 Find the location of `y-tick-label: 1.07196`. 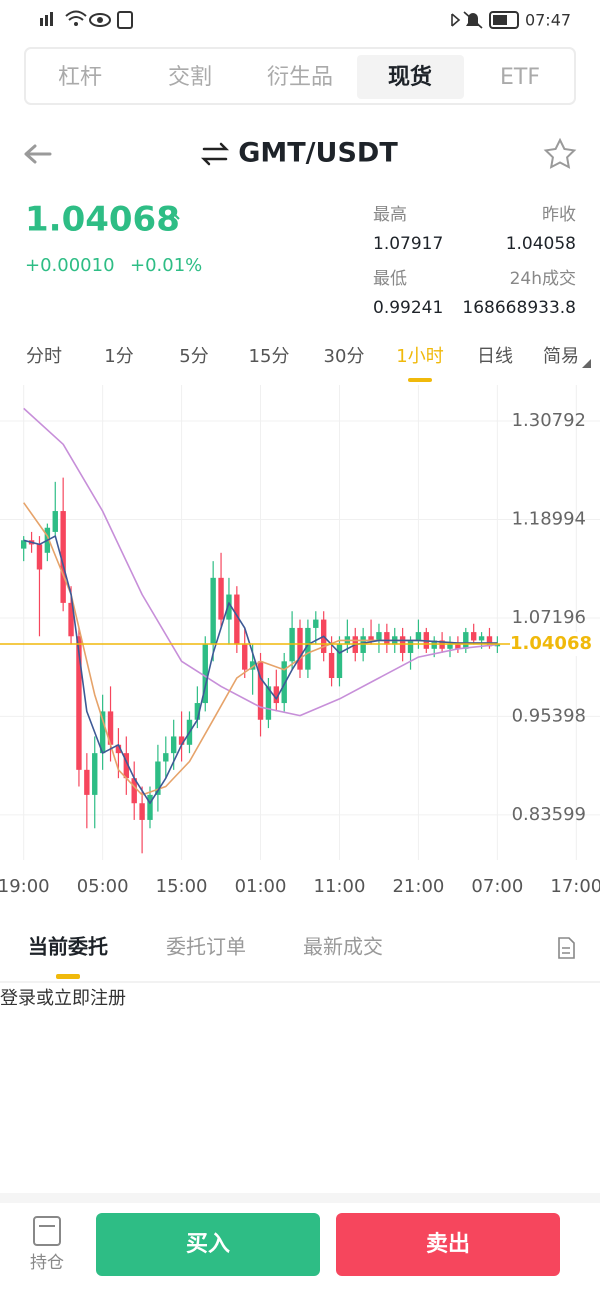

y-tick-label: 1.07196 is located at coordinates (549, 617).